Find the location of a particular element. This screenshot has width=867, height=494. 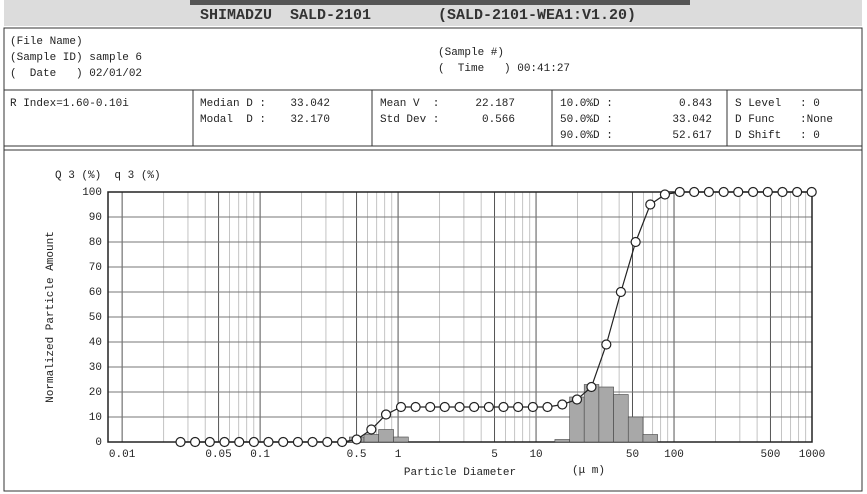

x-tick-label: 0.5 is located at coordinates (357, 455).